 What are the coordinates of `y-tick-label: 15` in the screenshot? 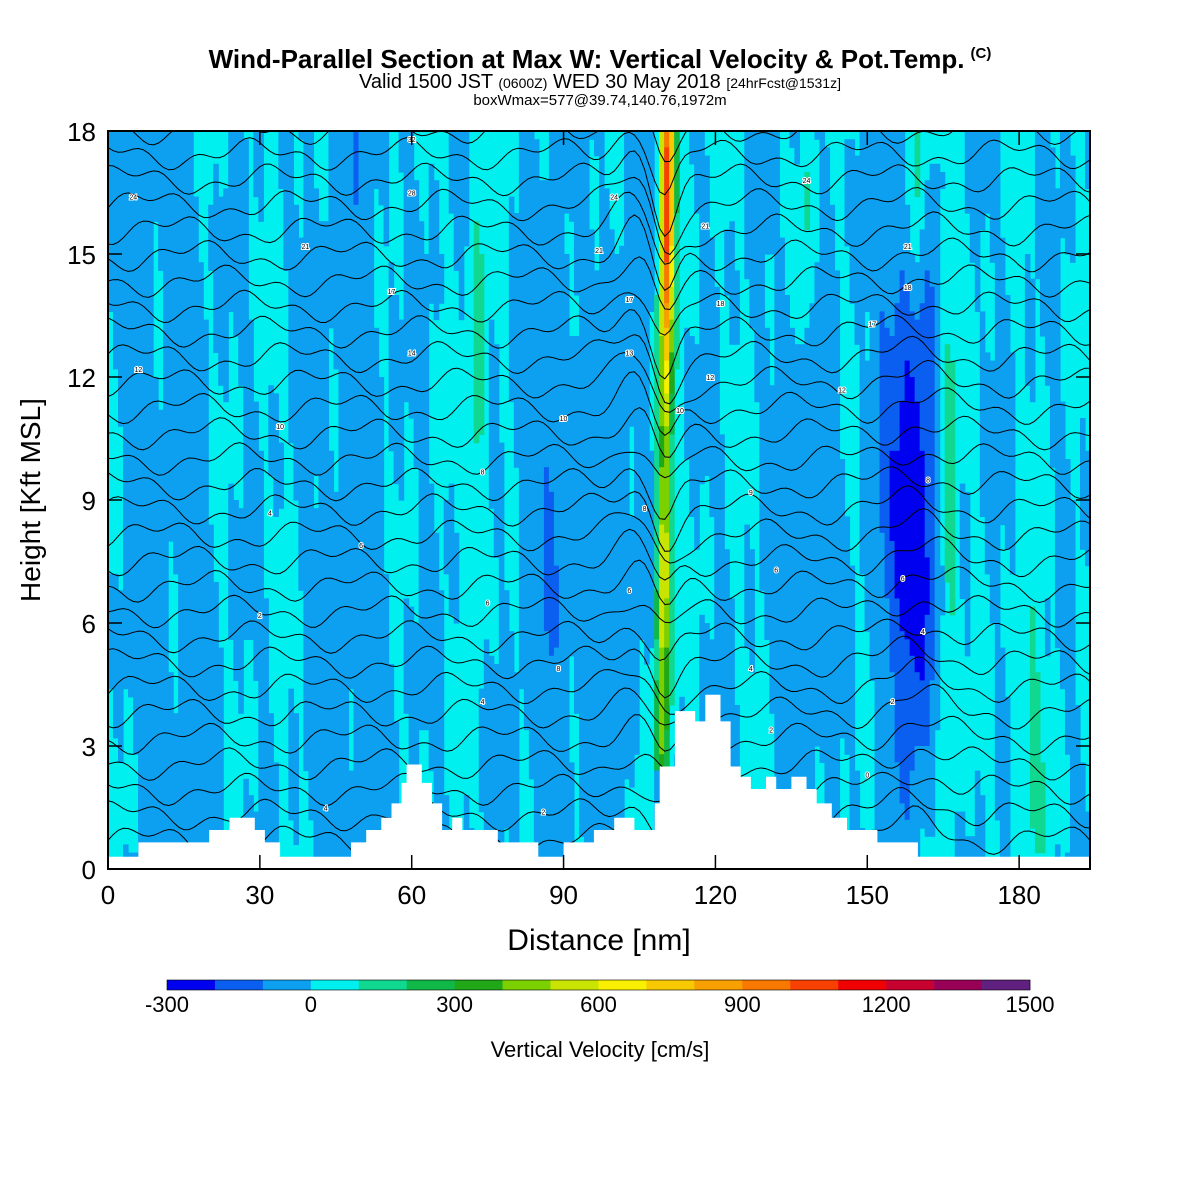 It's located at (81, 255).